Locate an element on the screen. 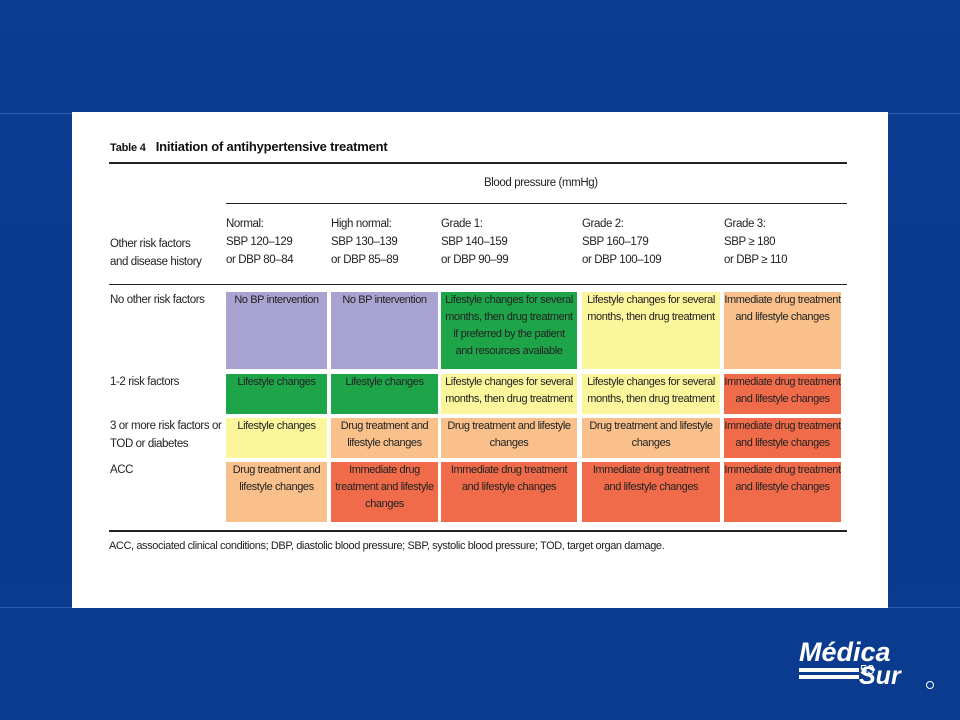 The width and height of the screenshot is (960, 720). logo-text-medica: Médica is located at coordinates (845, 652).